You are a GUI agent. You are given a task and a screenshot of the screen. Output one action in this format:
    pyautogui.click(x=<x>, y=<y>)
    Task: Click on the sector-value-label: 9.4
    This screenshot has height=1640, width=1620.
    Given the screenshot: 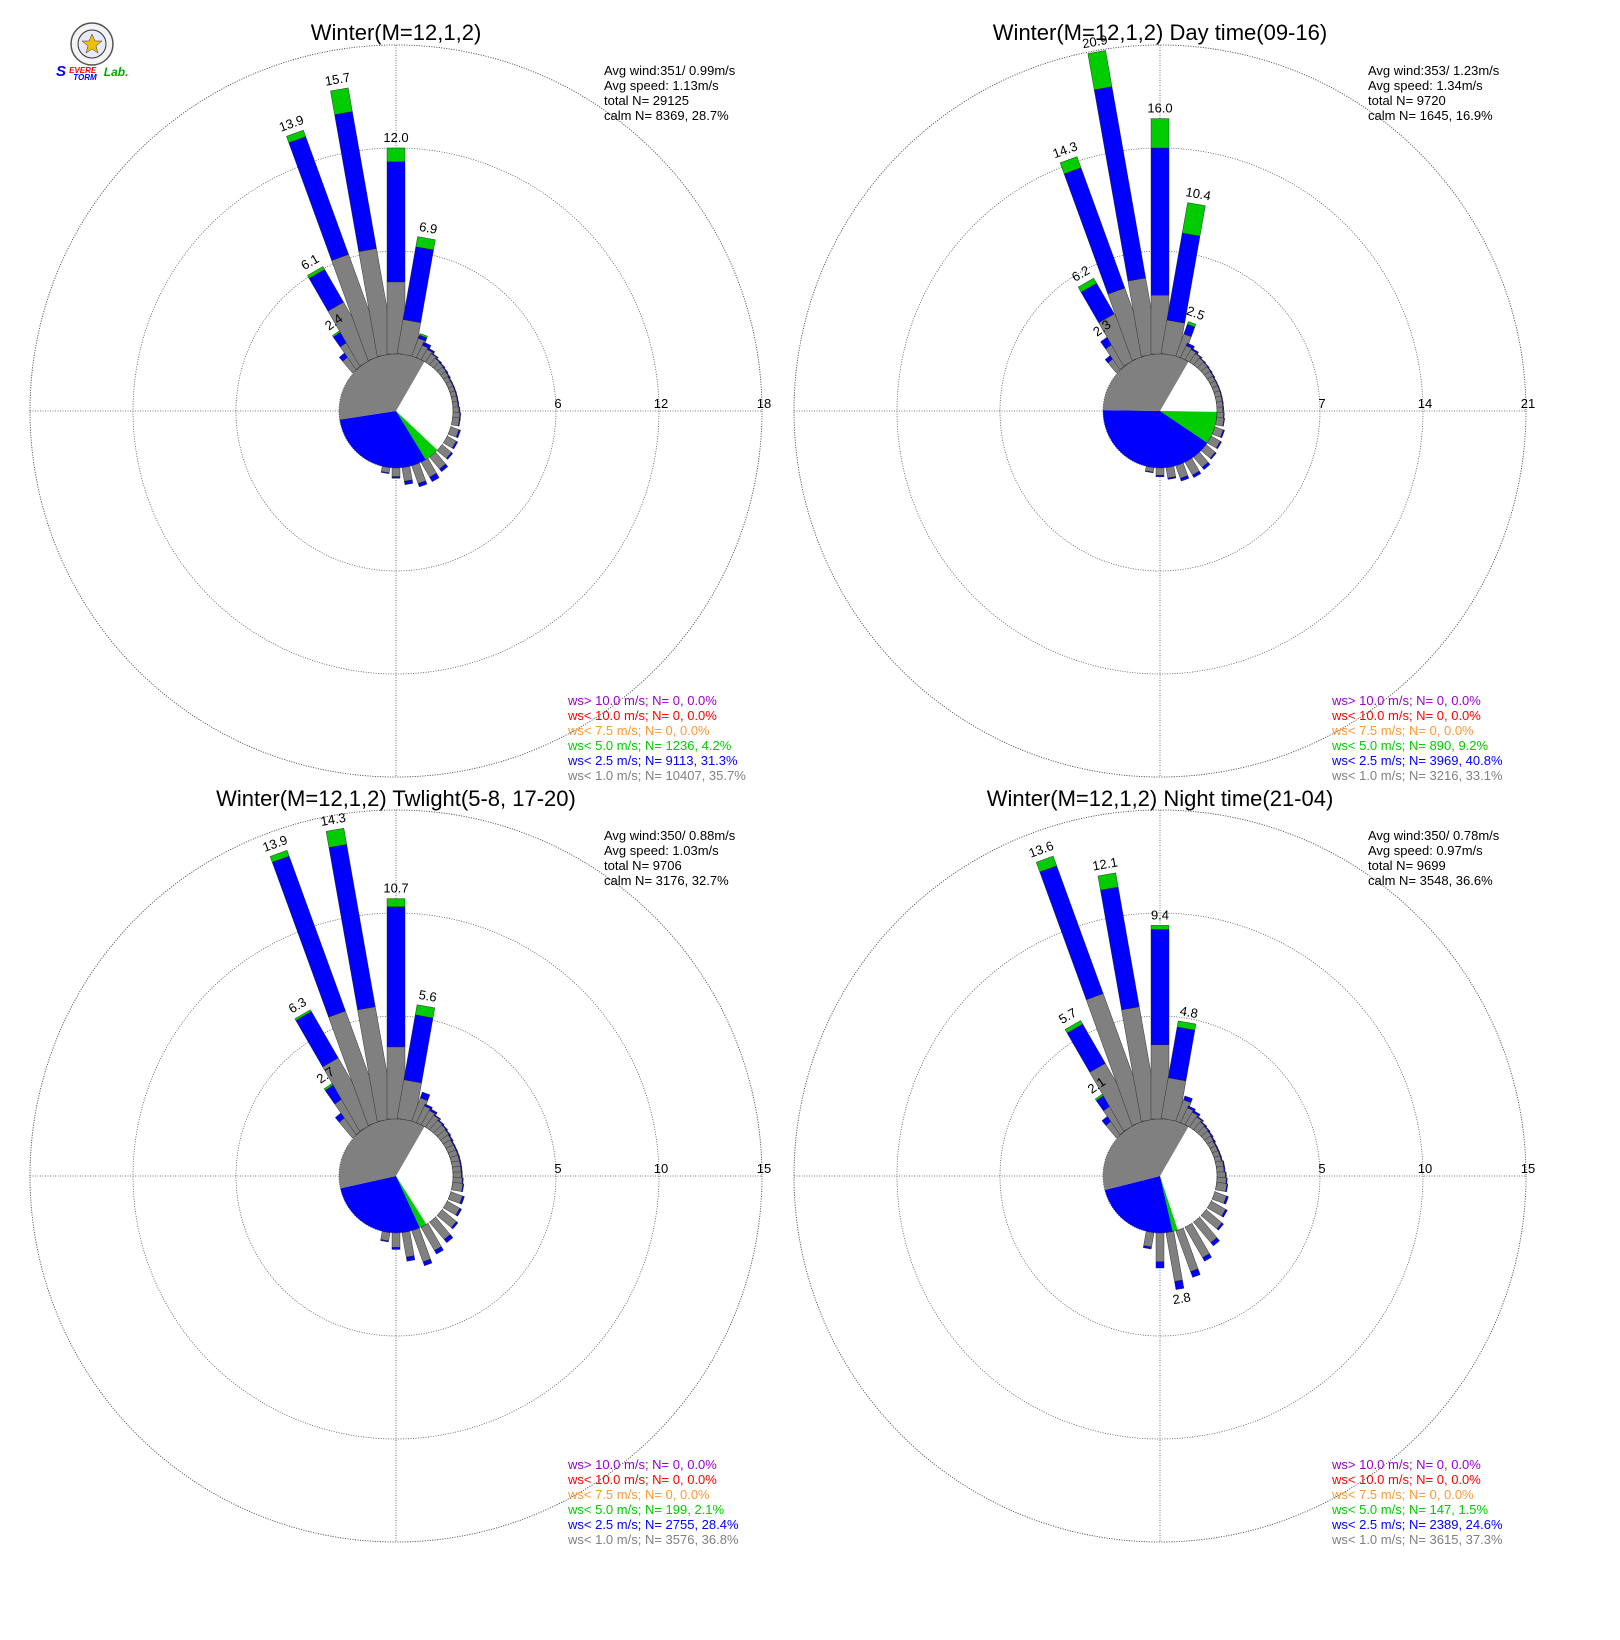 What is the action you would take?
    pyautogui.click(x=1160, y=914)
    